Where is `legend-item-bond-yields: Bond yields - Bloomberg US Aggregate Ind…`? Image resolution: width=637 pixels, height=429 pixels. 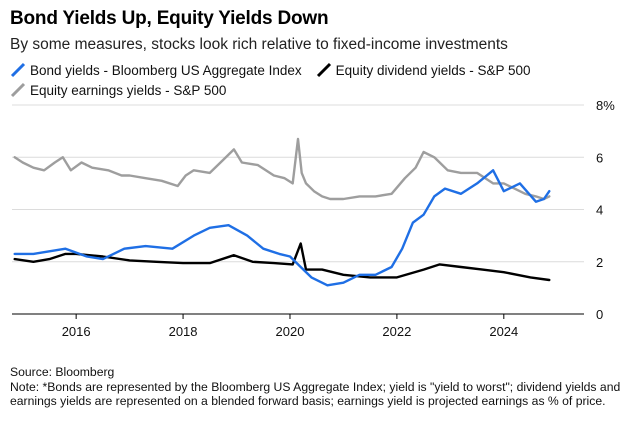 legend-item-bond-yields: Bond yields - Bloomberg US Aggregate Ind… is located at coordinates (156, 70).